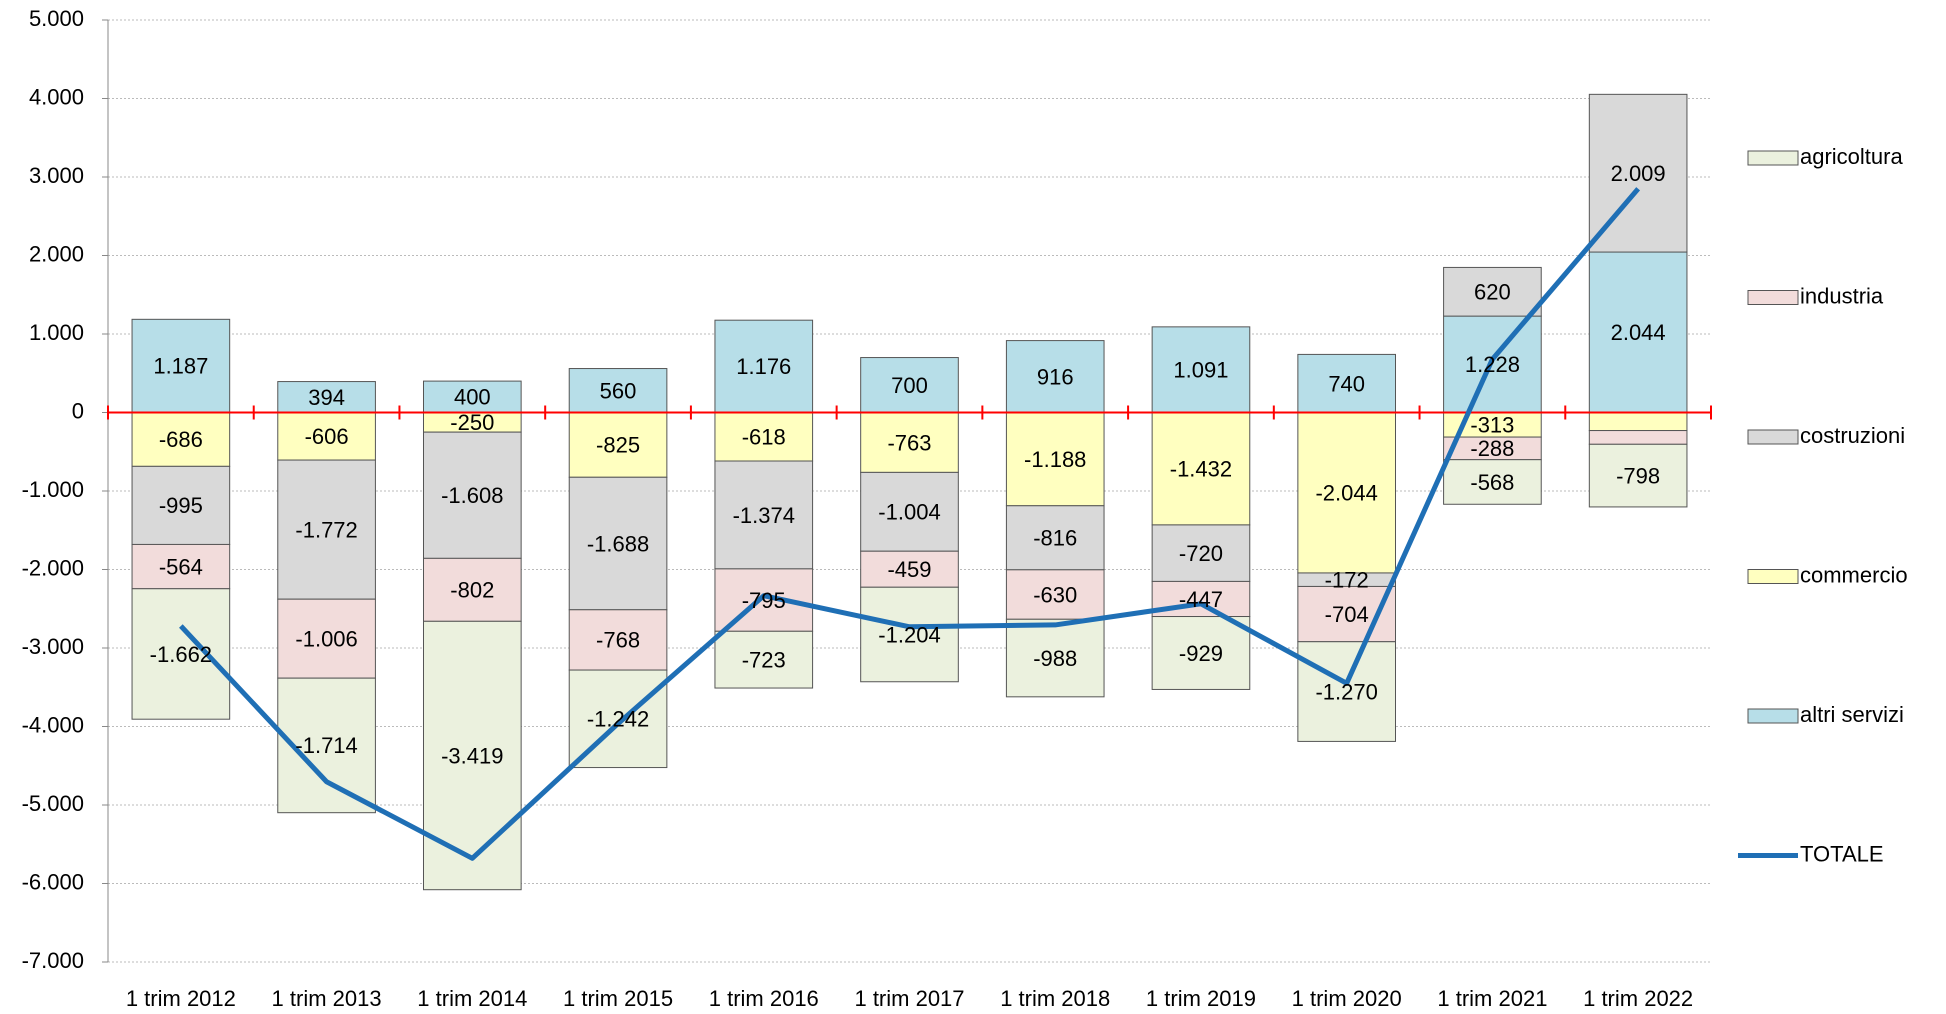 This screenshot has height=1014, width=1946. I want to click on legend-label: agricoltura, so click(1851, 156).